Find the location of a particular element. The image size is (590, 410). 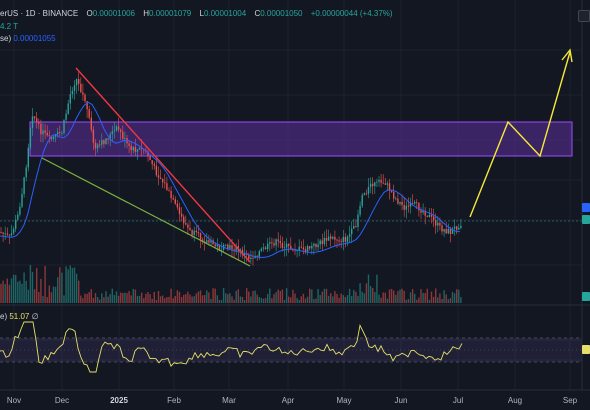

volume-bars is located at coordinates (231, 284).